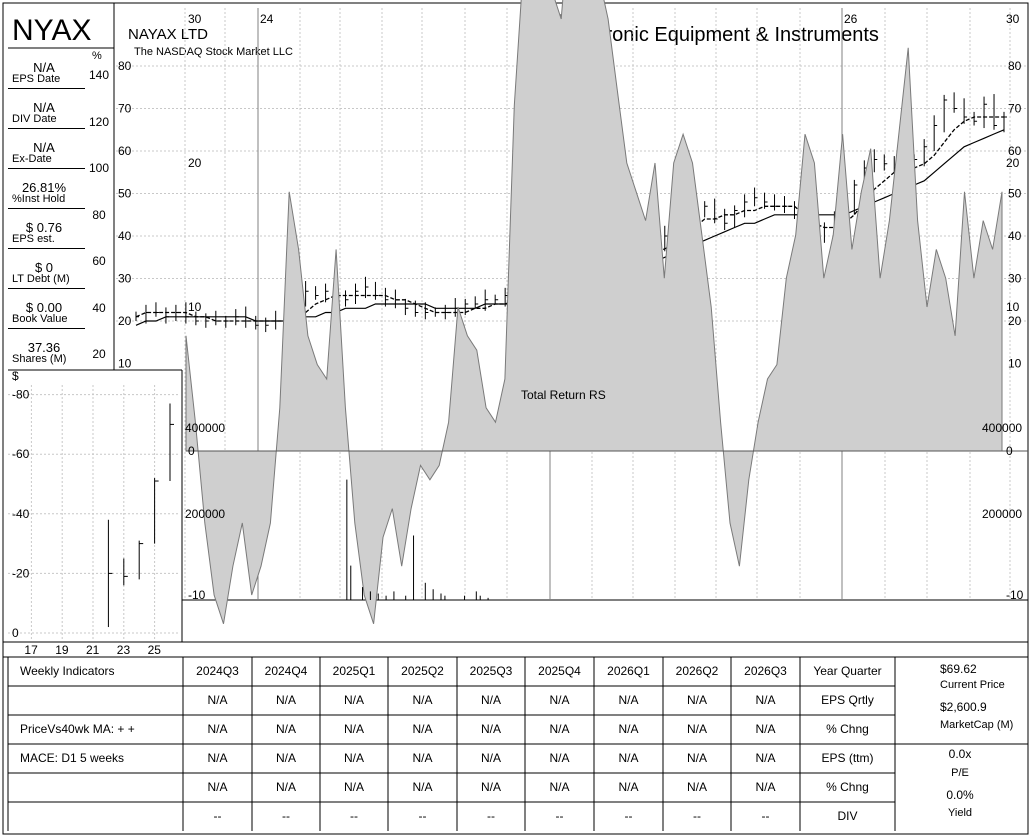 The height and width of the screenshot is (840, 1032). Describe the element at coordinates (195, 19) in the screenshot. I see `rs-axis-label-left: 30` at that location.